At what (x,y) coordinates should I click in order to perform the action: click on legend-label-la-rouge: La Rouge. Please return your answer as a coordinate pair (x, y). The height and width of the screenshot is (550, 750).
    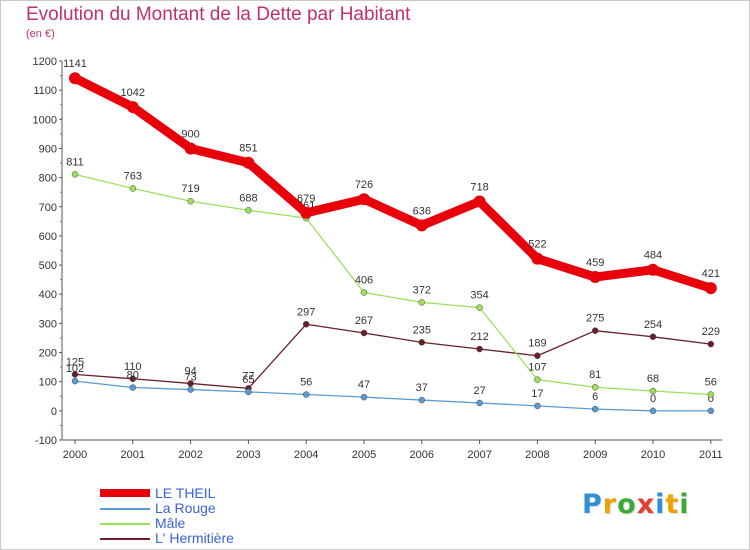
    Looking at the image, I should click on (185, 508).